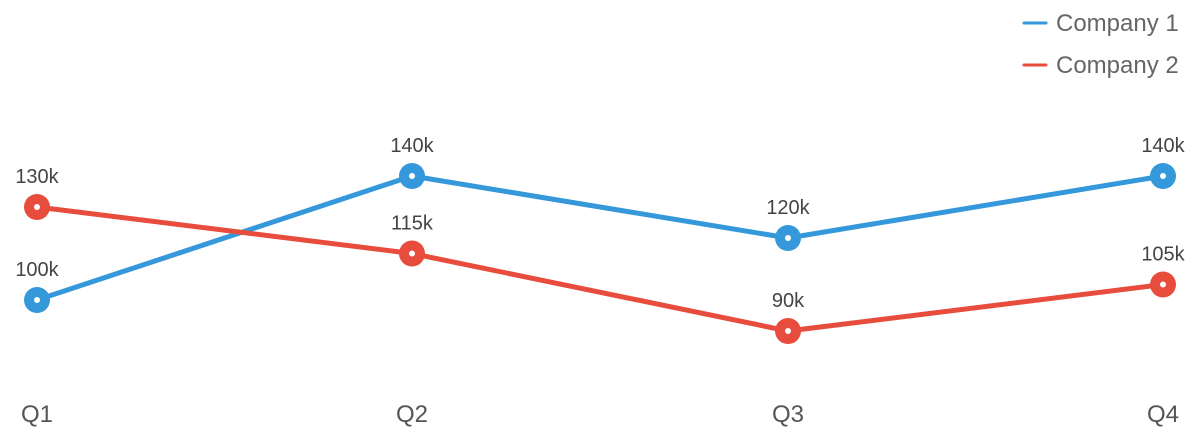  I want to click on data-point-company-1-q2, so click(412, 176).